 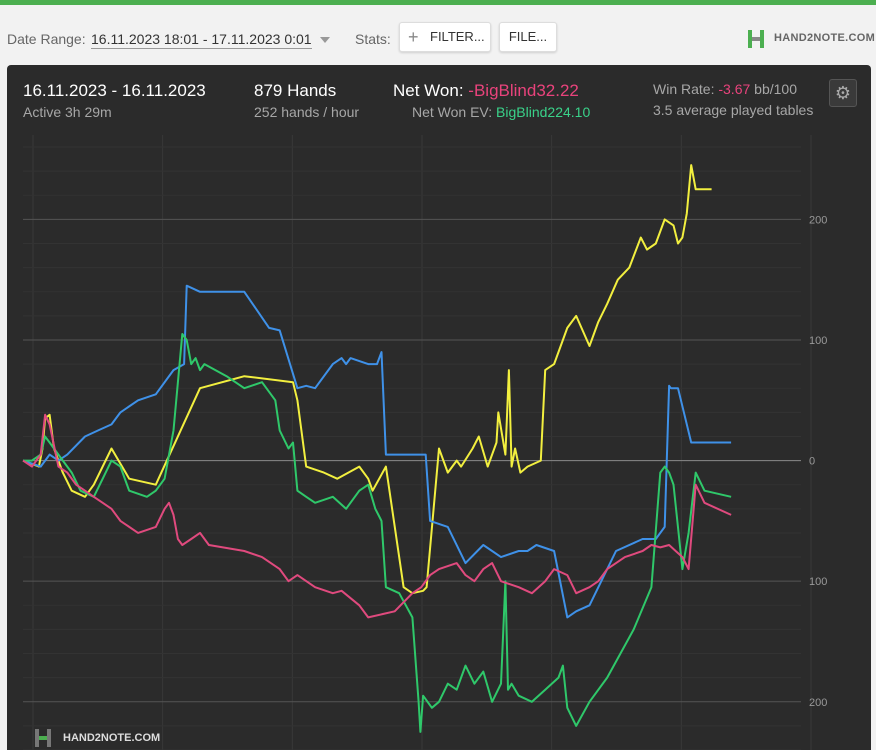 What do you see at coordinates (825, 38) in the screenshot?
I see `logo-text: HAND2NOTE.COM` at bounding box center [825, 38].